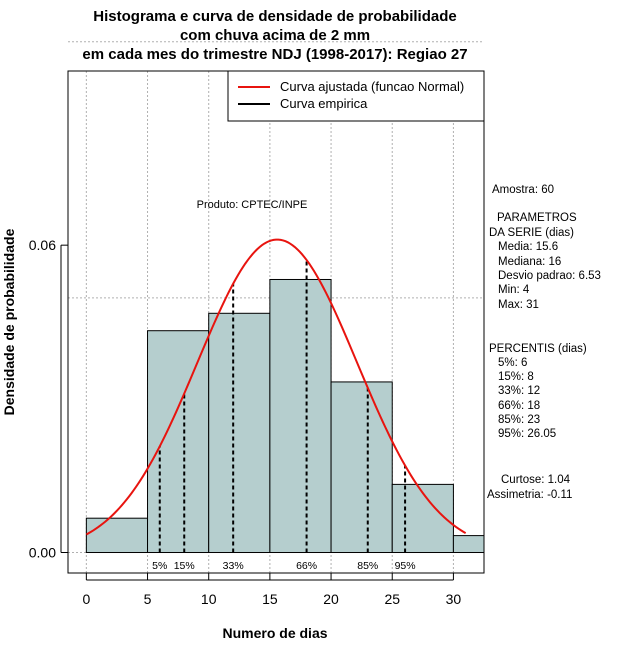  What do you see at coordinates (9, 321) in the screenshot?
I see `y-axis-title: Densidade de probabilidade` at bounding box center [9, 321].